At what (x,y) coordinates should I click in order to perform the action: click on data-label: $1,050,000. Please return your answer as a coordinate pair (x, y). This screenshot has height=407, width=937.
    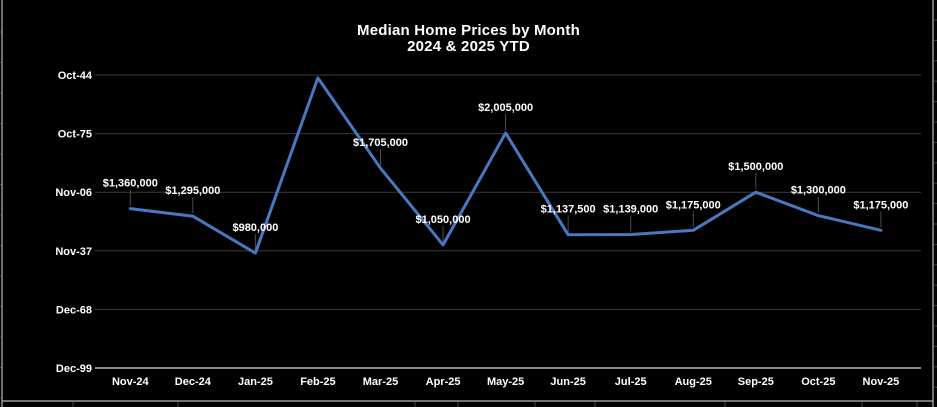
    Looking at the image, I should click on (443, 220).